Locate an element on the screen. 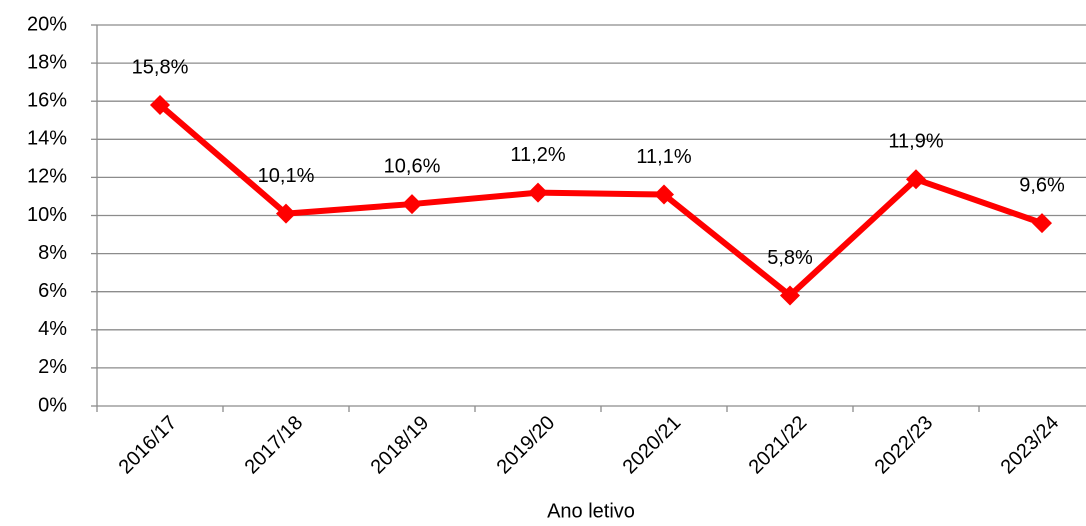 This screenshot has width=1086, height=526. y-tick-label: 10% is located at coordinates (47, 215).